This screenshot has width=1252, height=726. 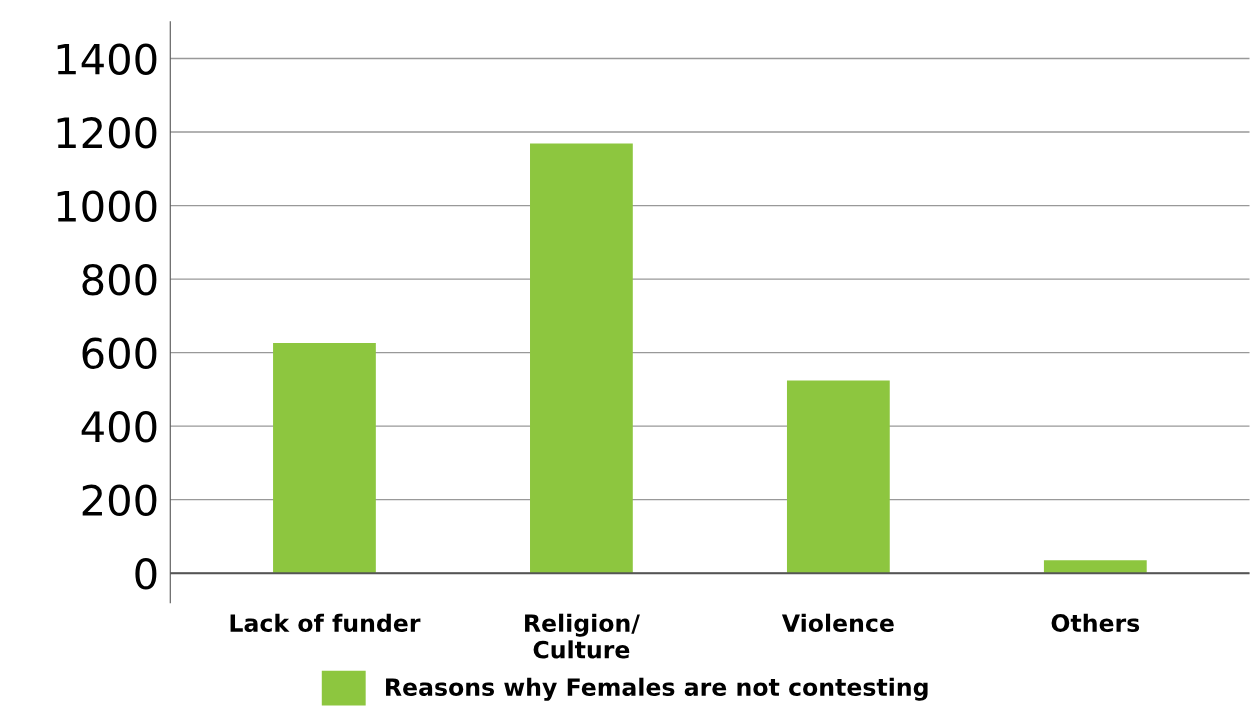 I want to click on y-tick-label: 1000, so click(x=107, y=206).